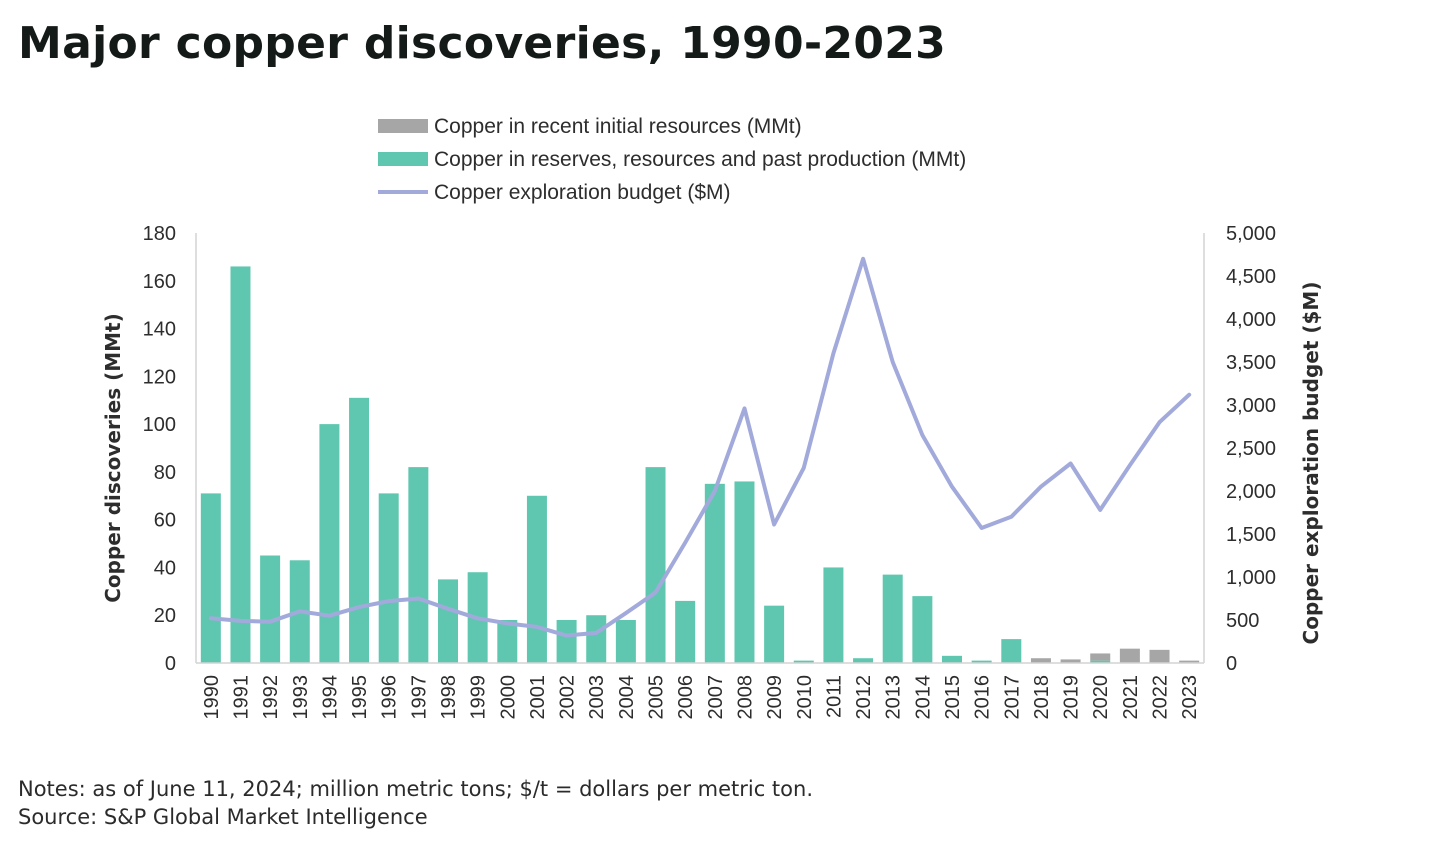  Describe the element at coordinates (1251, 492) in the screenshot. I see `right-tick-label: 2,000` at that location.